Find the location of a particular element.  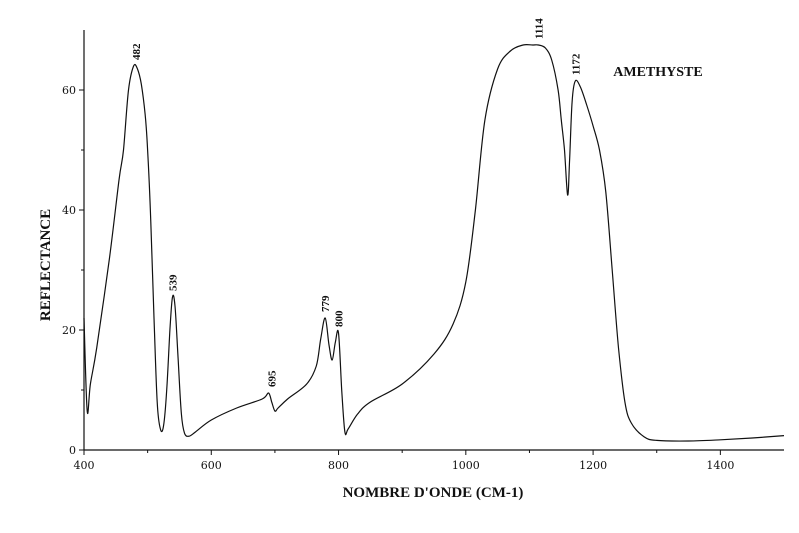

peak-label: 800 is located at coordinates (340, 318).